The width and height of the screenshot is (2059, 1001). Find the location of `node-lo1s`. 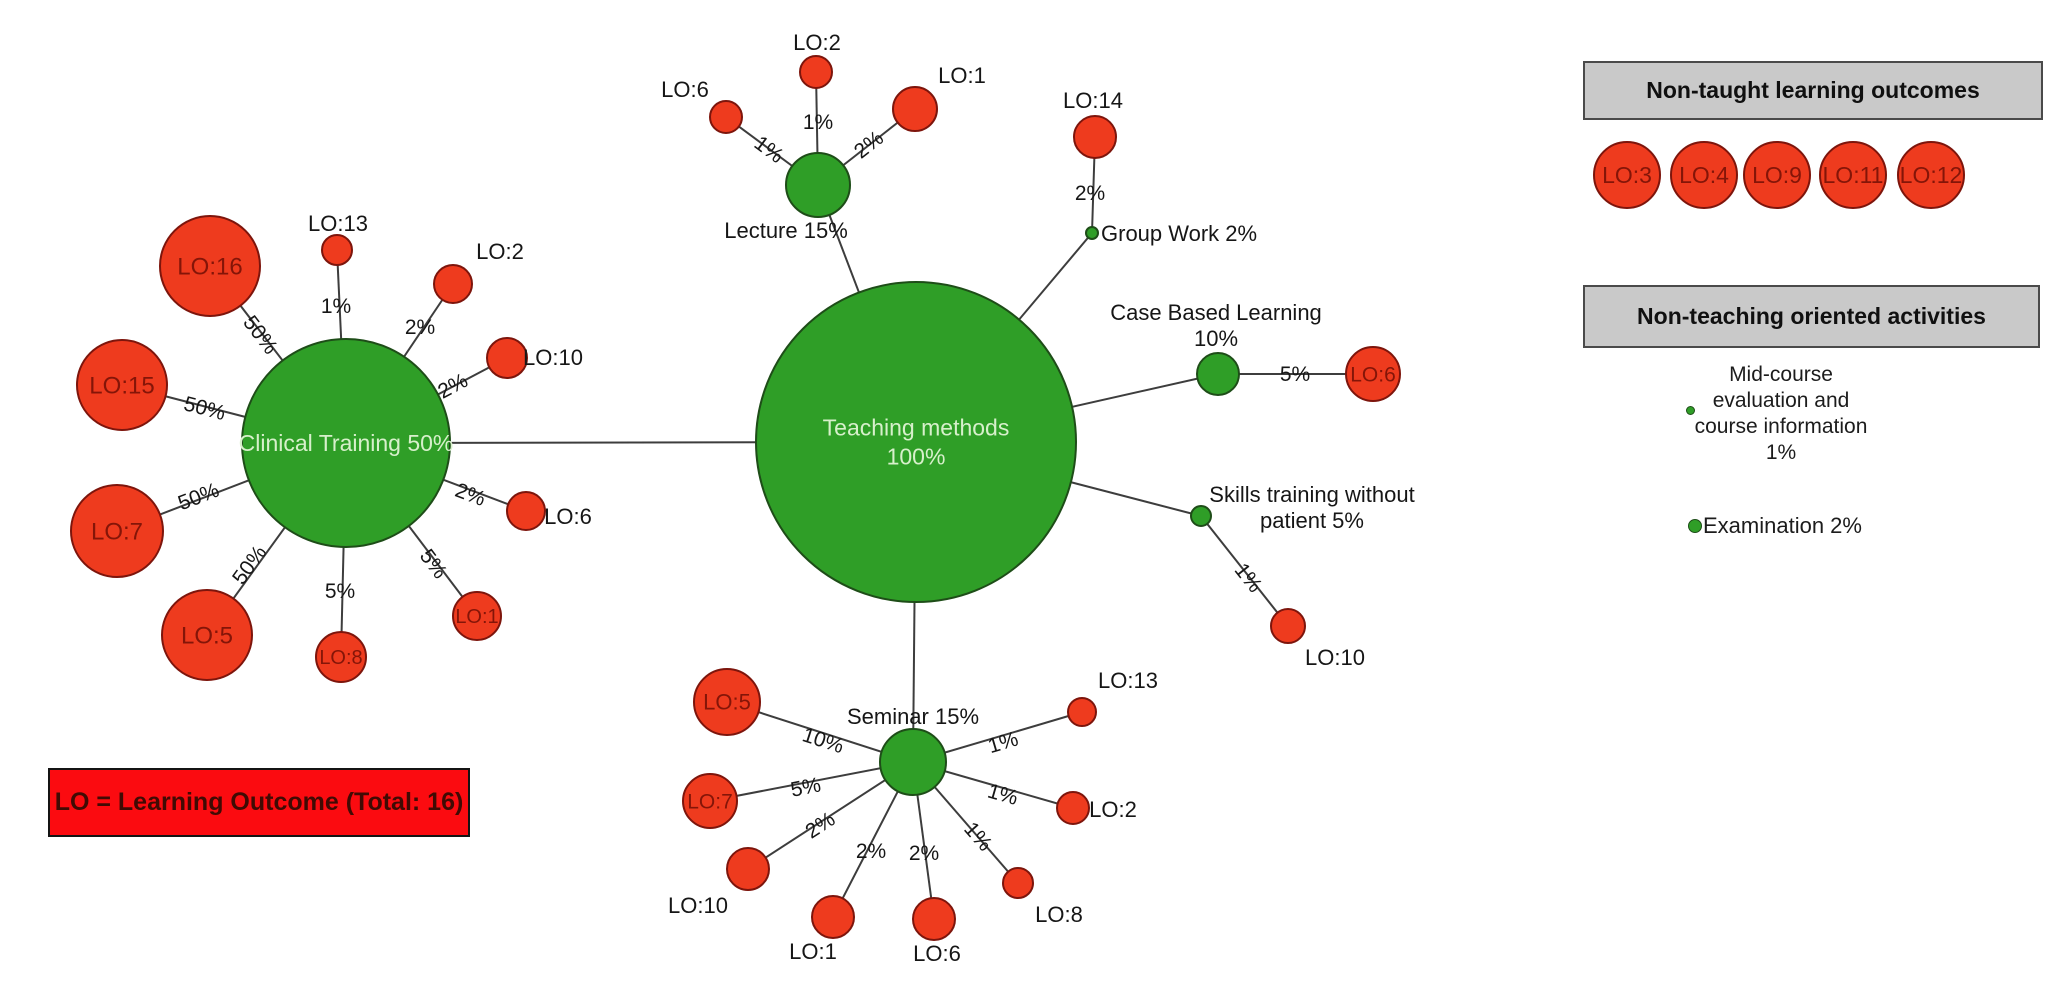

node-lo1s is located at coordinates (833, 917).